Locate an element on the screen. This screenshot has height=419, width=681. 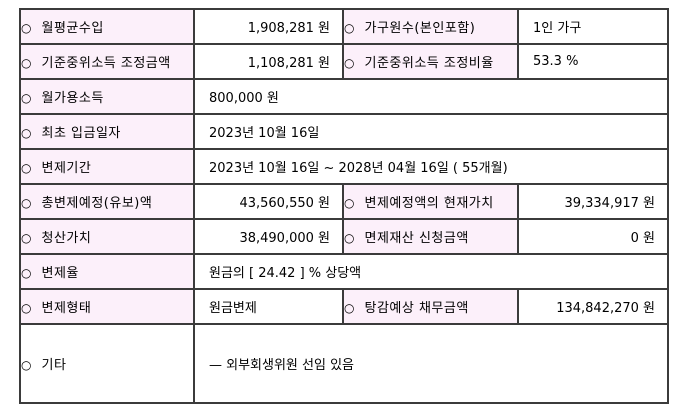
row-label-median-income-adjust-ratio: ○ 기준중위소득 조정비율 is located at coordinates (430, 61).